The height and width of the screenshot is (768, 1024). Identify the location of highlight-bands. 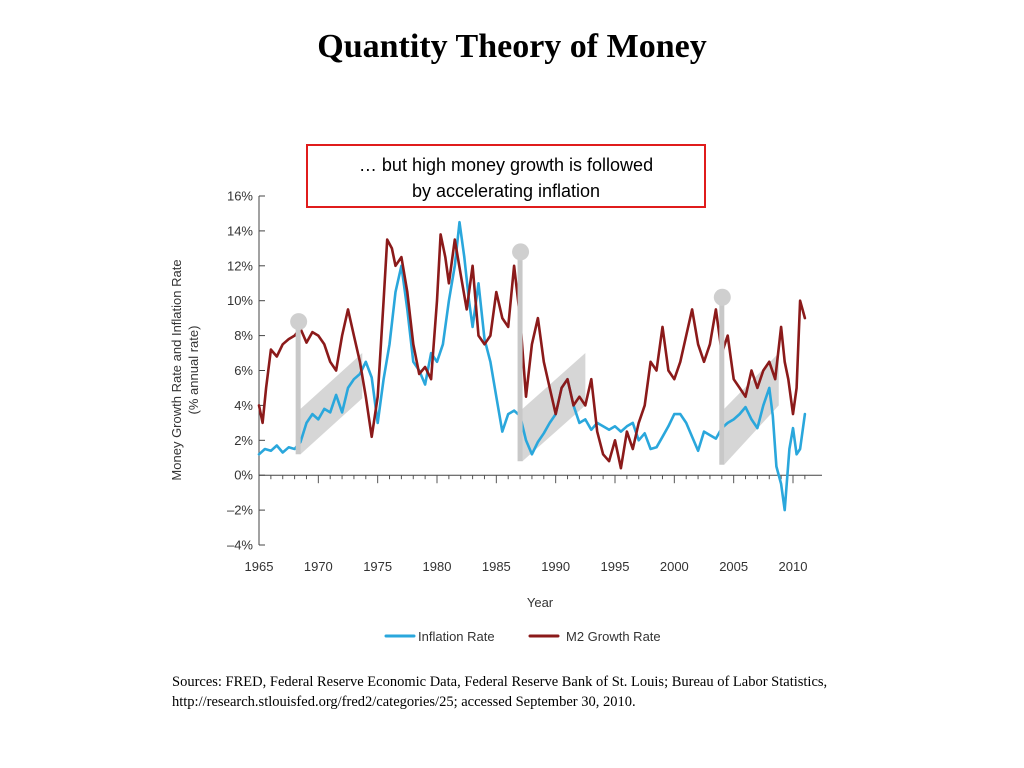
(539, 409).